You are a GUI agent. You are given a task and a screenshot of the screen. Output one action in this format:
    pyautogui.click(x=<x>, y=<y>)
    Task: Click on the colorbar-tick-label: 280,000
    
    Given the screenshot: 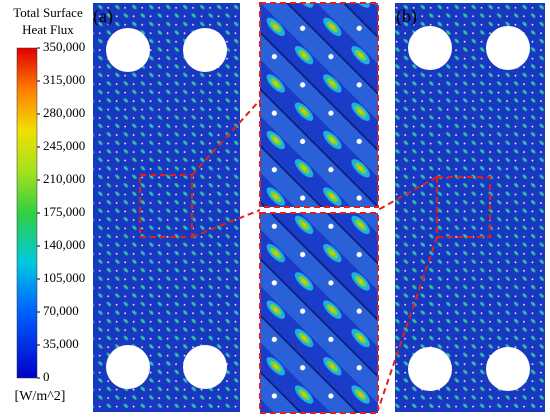 What is the action you would take?
    pyautogui.click(x=64, y=112)
    